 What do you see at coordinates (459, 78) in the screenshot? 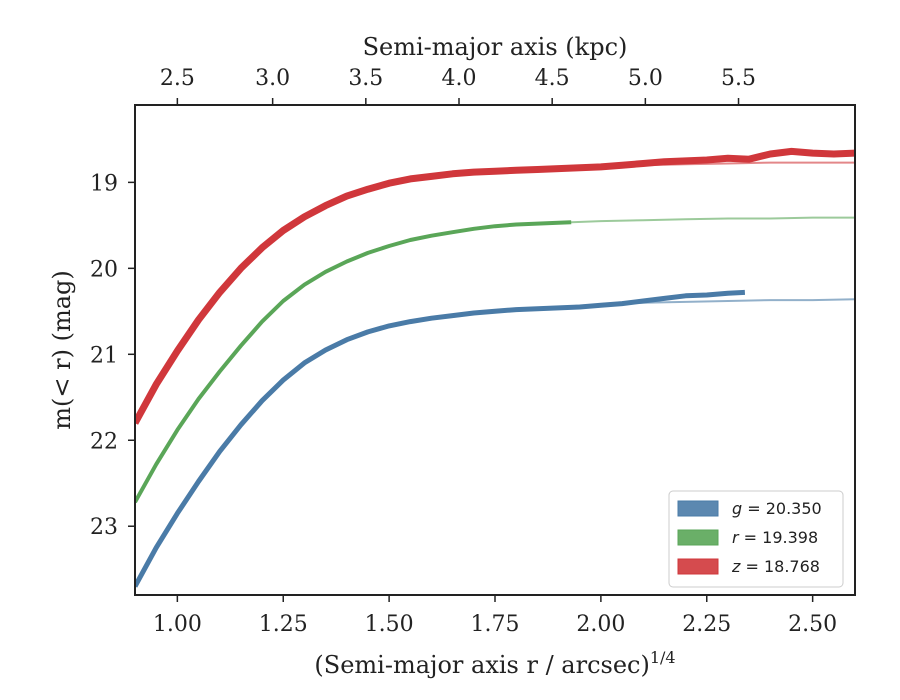
I see `x2-tick-label: 4.0` at bounding box center [459, 78].